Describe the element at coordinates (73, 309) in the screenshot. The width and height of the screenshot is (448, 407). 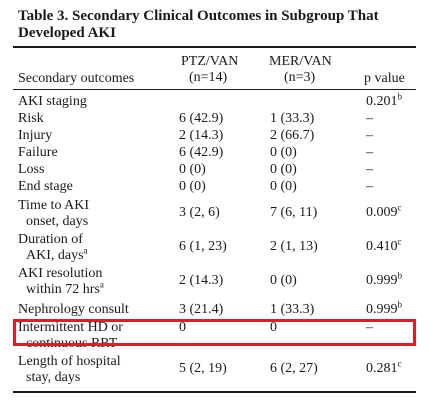
I see `row-label: Nephrology consult` at that location.